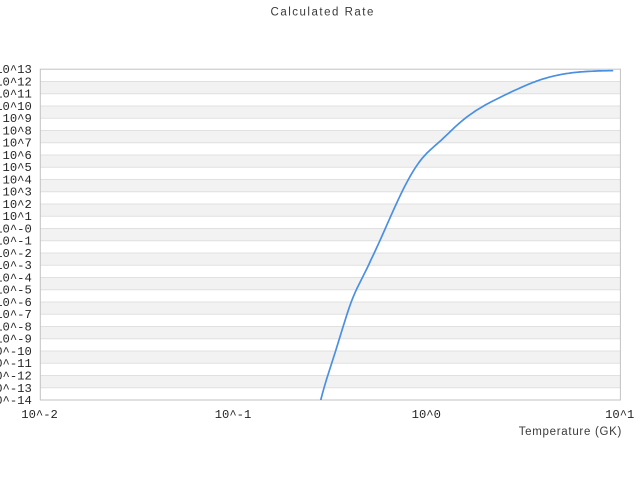  What do you see at coordinates (16, 377) in the screenshot?
I see `svg-text: 10^-12` at bounding box center [16, 377].